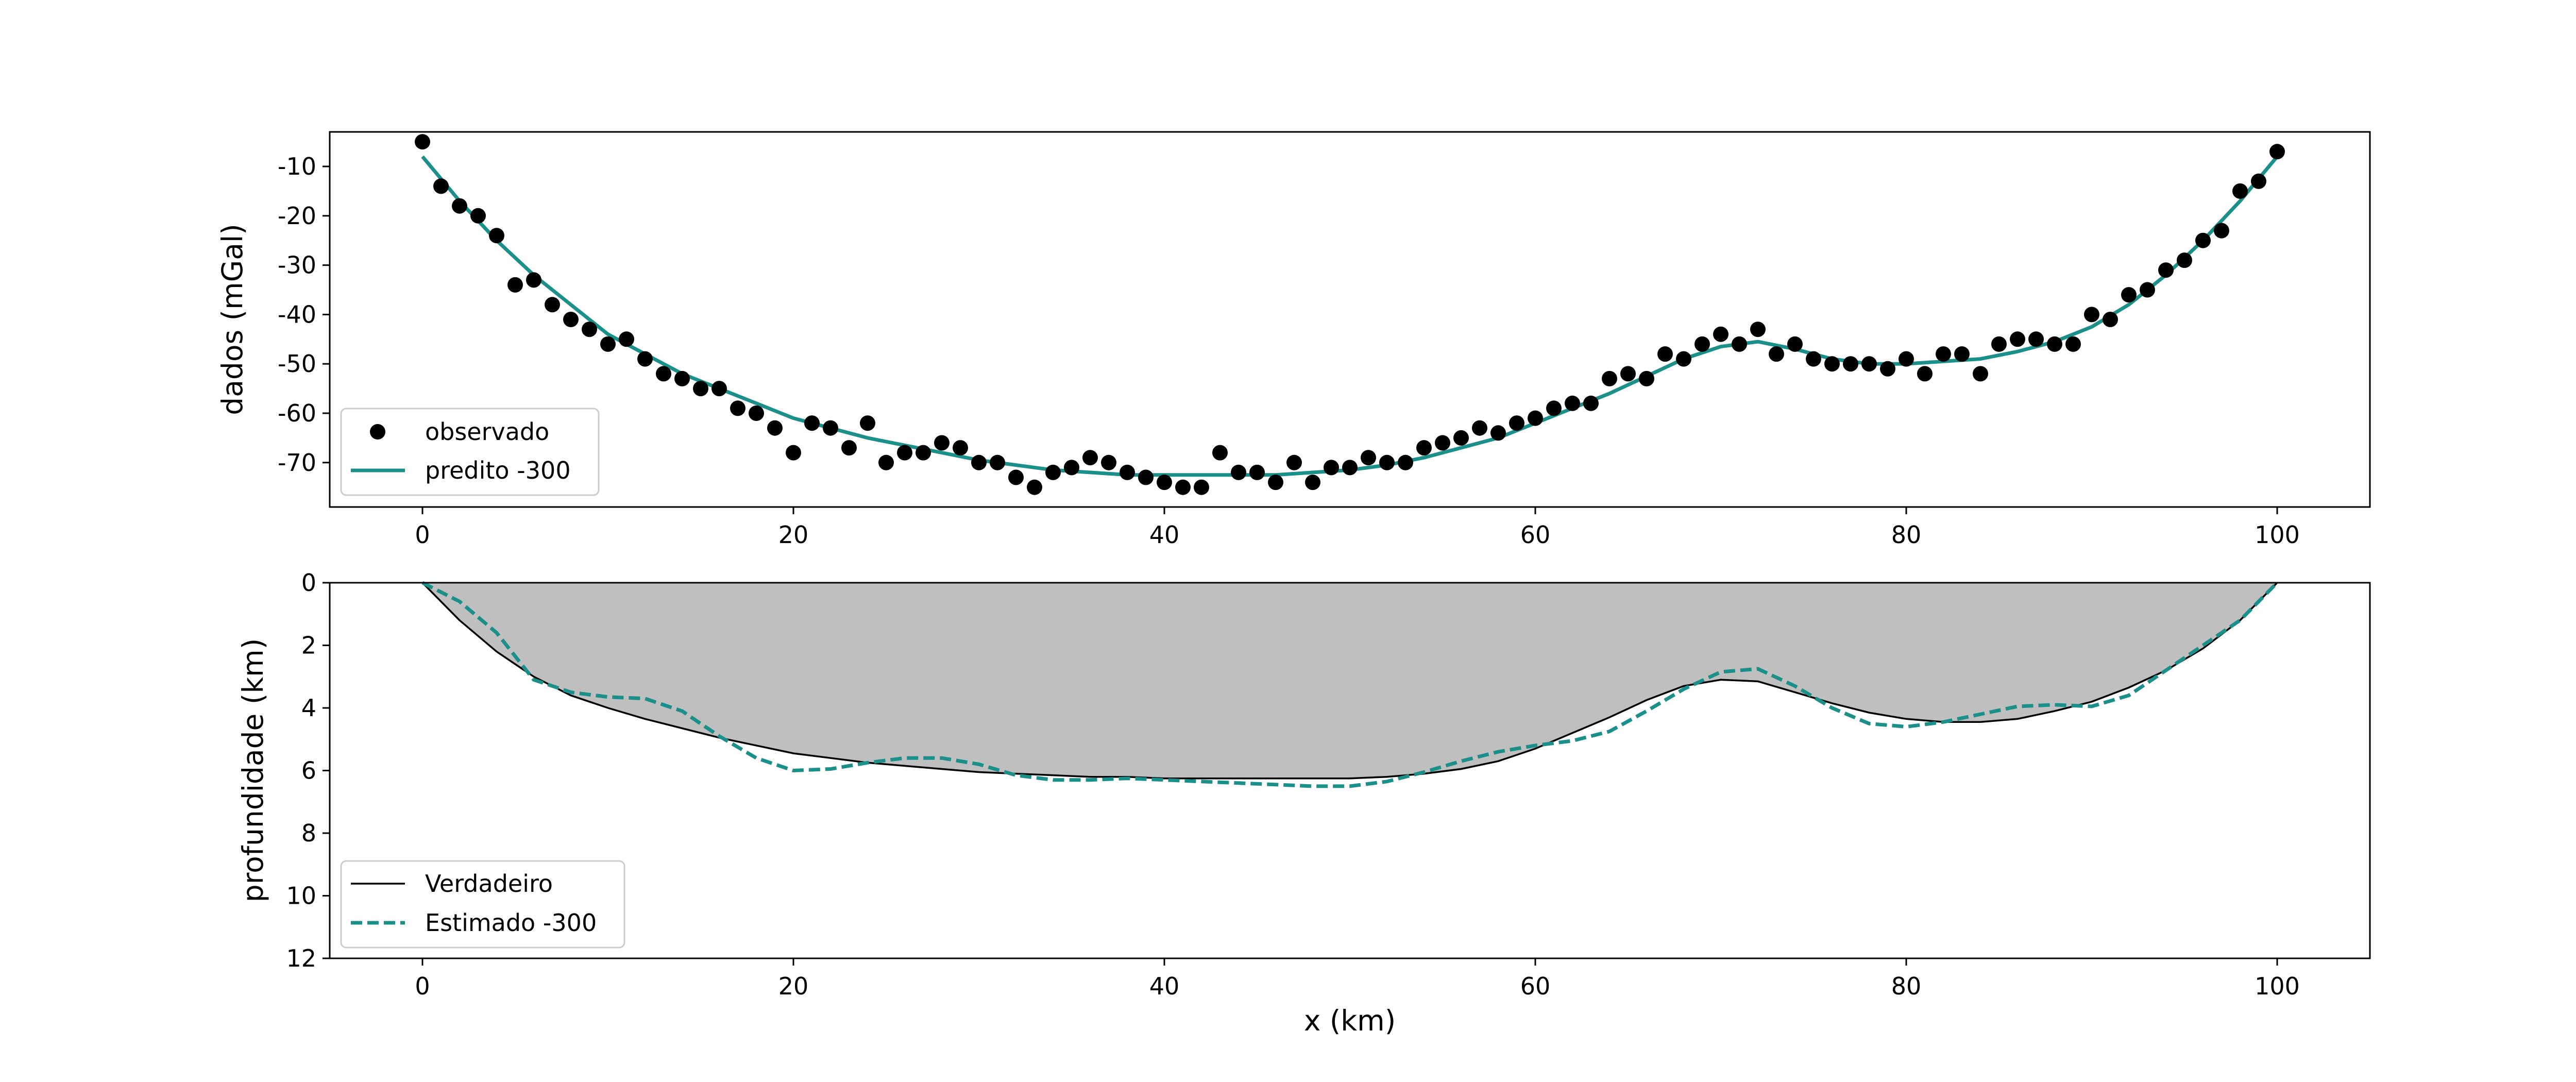 Image resolution: width=2576 pixels, height=1082 pixels. What do you see at coordinates (297, 413) in the screenshot?
I see `data-y-tick-label: -60` at bounding box center [297, 413].